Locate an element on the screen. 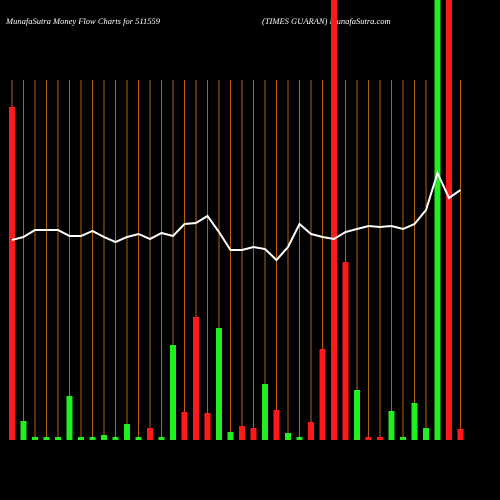 The width and height of the screenshot is (500, 500). chart-subtitle: (TIMES GUARAN) MunafaSutra.com is located at coordinates (326, 21).